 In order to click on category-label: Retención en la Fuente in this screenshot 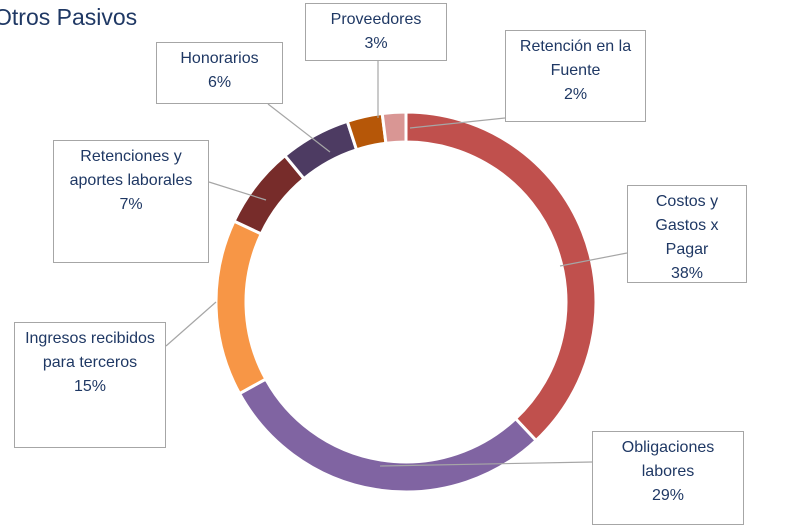, I will do `click(575, 58)`.